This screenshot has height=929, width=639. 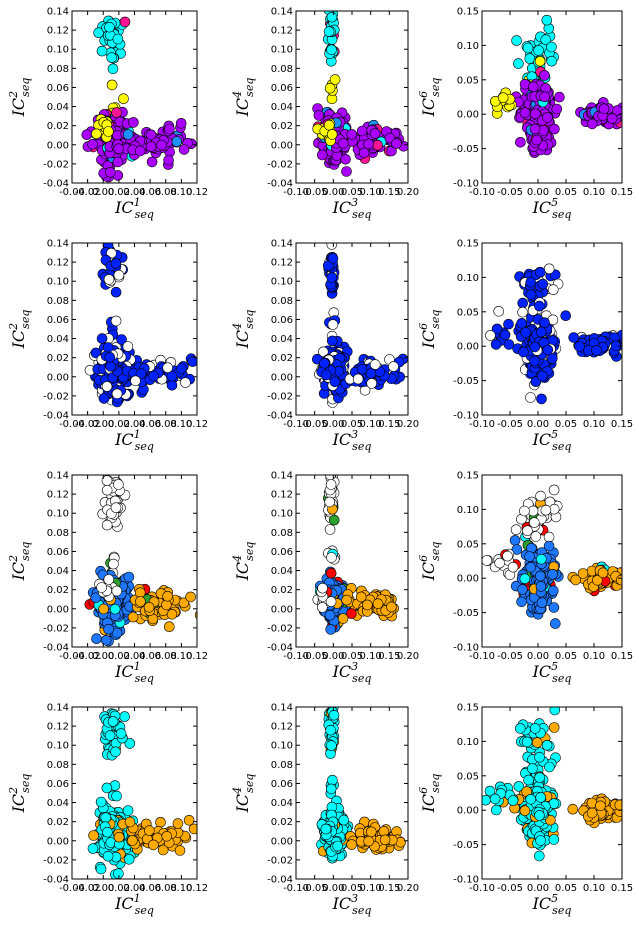 I want to click on x-tick-label: -0.02, so click(x=88, y=888).